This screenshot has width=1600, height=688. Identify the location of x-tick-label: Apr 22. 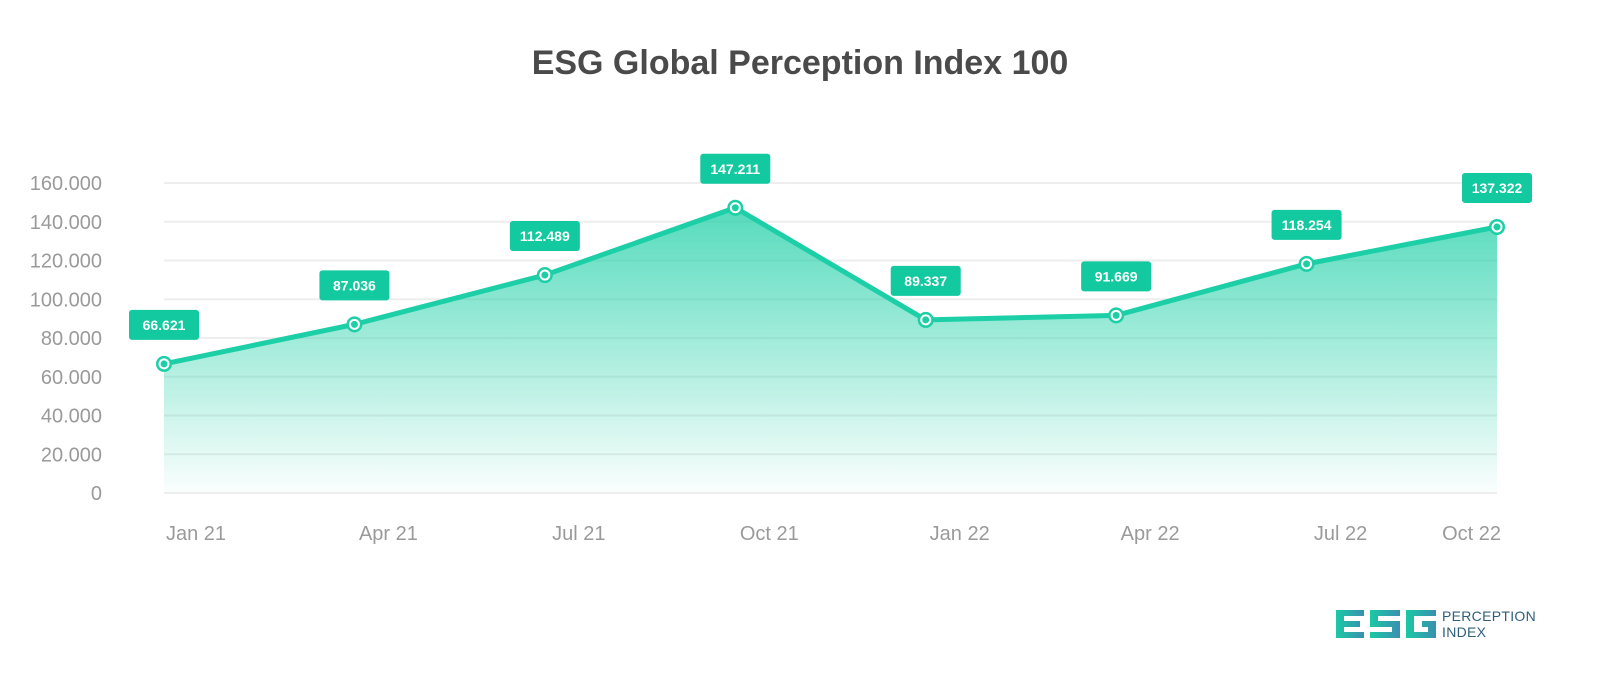
(1150, 534).